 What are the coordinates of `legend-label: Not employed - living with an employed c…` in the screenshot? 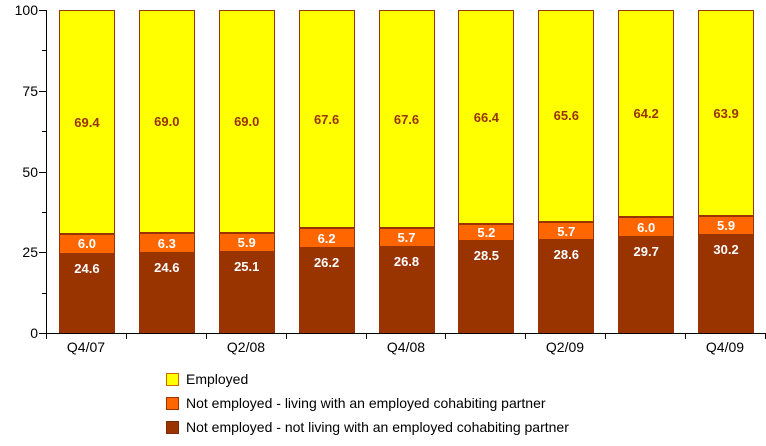 It's located at (366, 403).